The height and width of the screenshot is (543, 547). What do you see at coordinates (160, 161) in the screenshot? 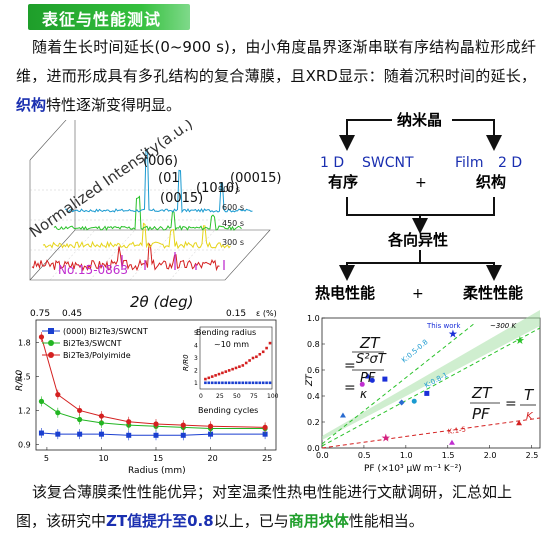
I see `xrd-peak-006: (006)` at bounding box center [160, 161].